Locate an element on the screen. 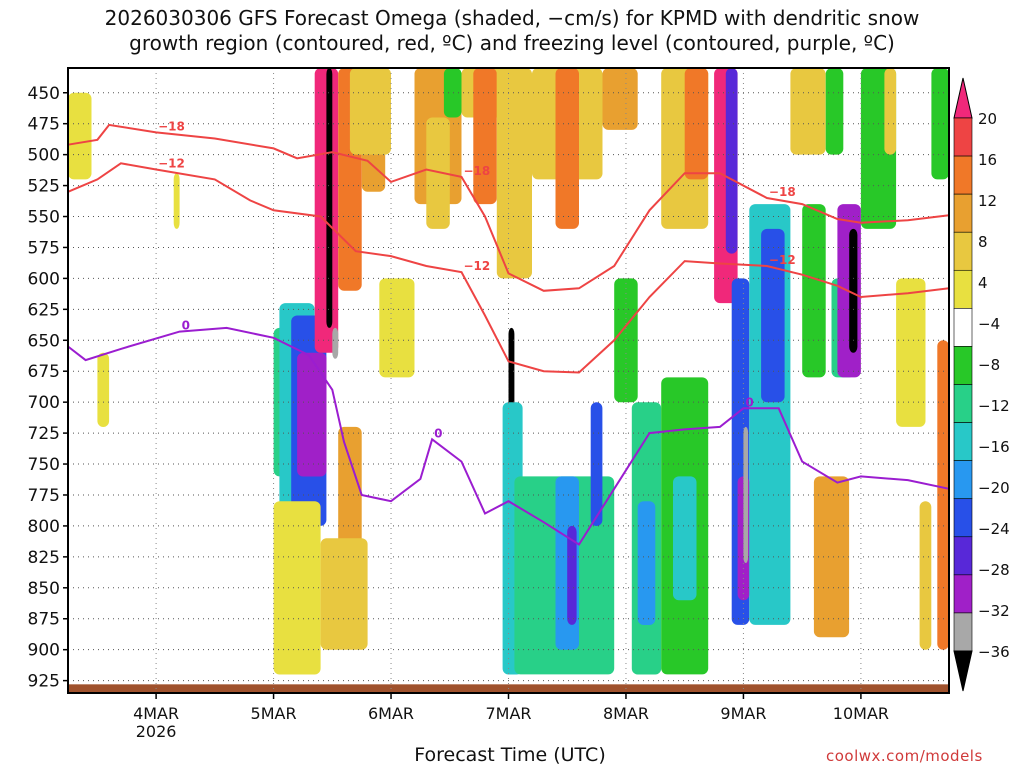  y-tick-label: 700 is located at coordinates (44, 403).